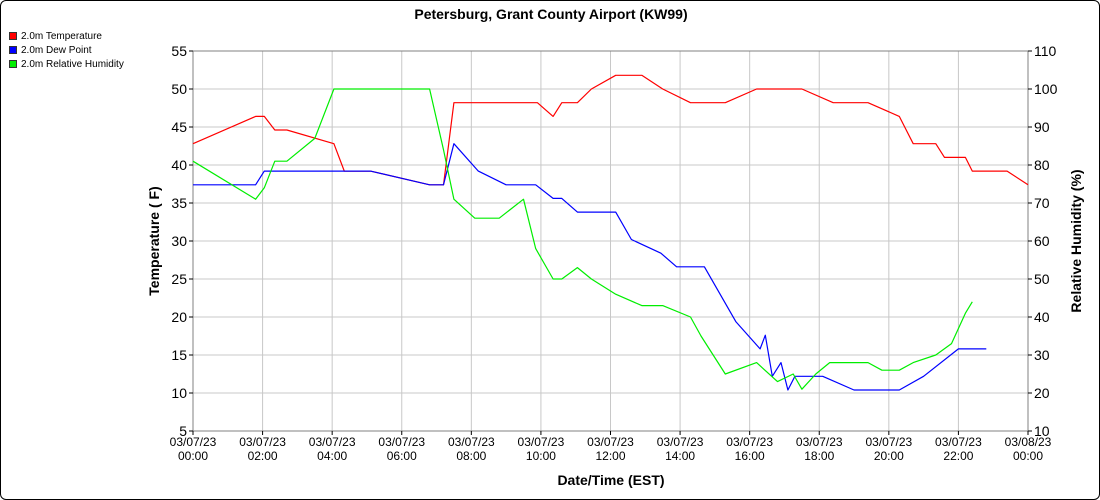  I want to click on left-tick-label: 5, so click(183, 431).